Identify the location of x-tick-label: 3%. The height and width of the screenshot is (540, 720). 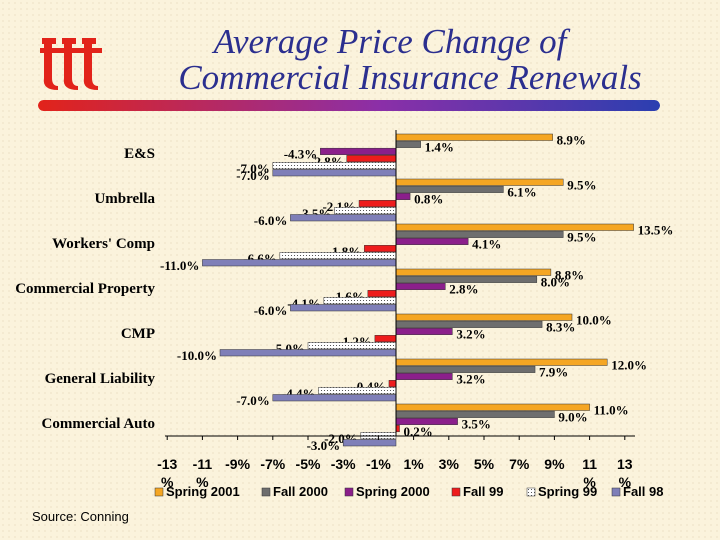
(449, 464).